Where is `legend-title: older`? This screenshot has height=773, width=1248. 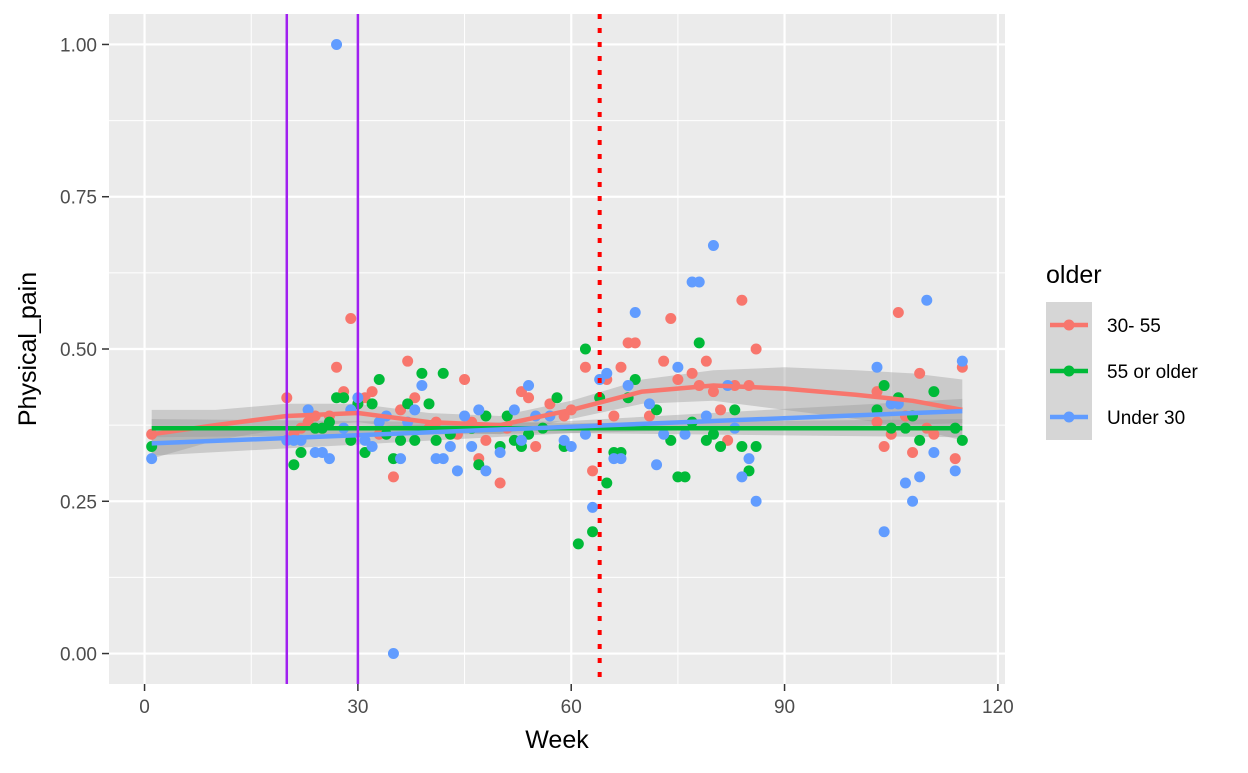
legend-title: older is located at coordinates (1074, 275).